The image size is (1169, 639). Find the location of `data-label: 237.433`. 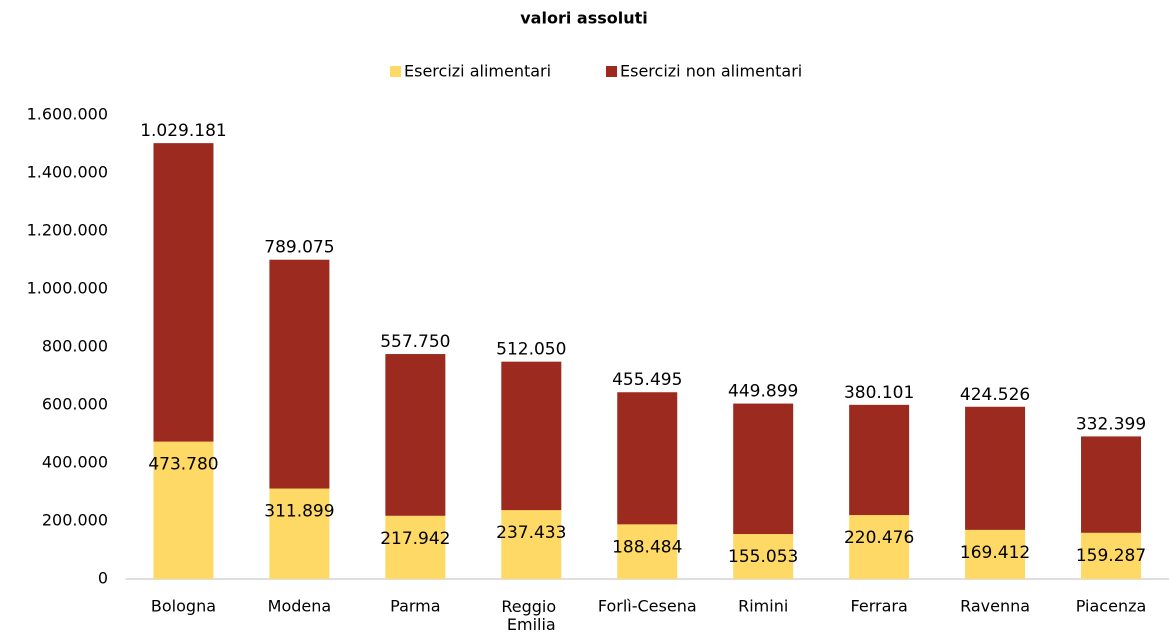

data-label: 237.433 is located at coordinates (531, 533).